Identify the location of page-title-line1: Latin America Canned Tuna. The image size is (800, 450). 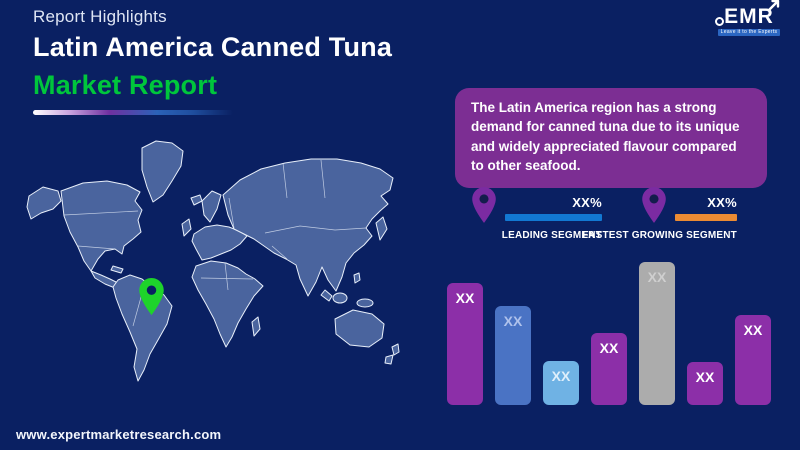
(213, 47).